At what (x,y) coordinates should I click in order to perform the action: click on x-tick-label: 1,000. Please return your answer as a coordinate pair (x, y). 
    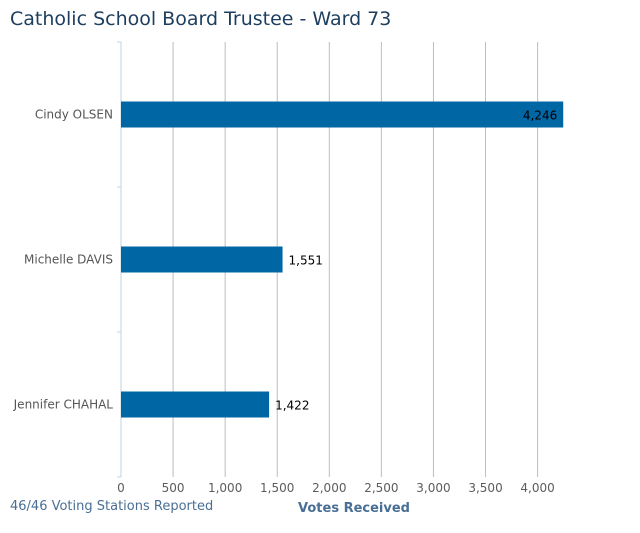
    Looking at the image, I should click on (225, 488).